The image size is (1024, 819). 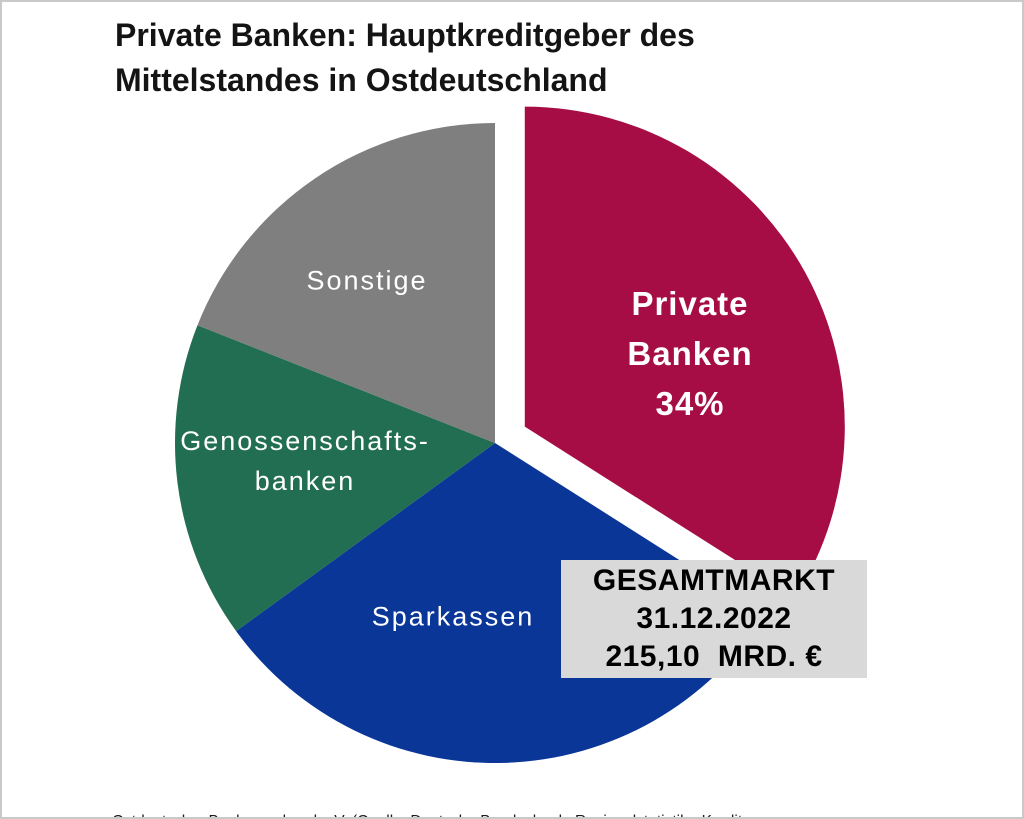 I want to click on pie-slice-genossenschaftsbanken, so click(x=334, y=478).